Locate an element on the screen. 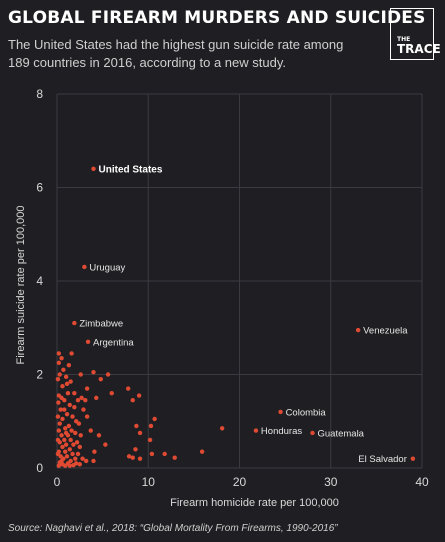 The image size is (445, 542). y-axis-label: Firearm suicide rate per 100,000 is located at coordinates (21, 285).